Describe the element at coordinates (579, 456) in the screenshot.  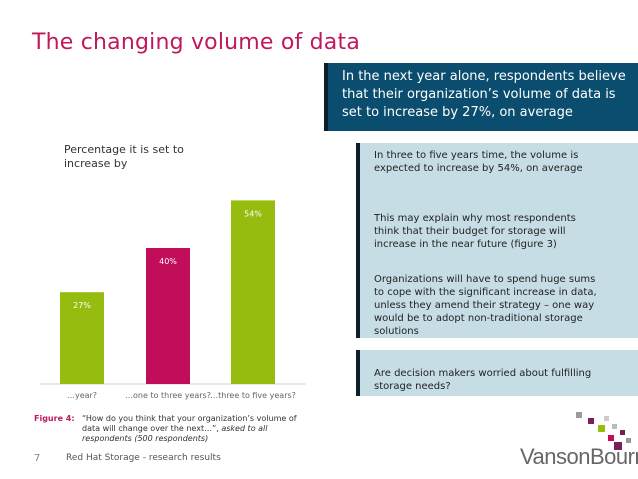
I see `logo-text: VansonBourne` at that location.